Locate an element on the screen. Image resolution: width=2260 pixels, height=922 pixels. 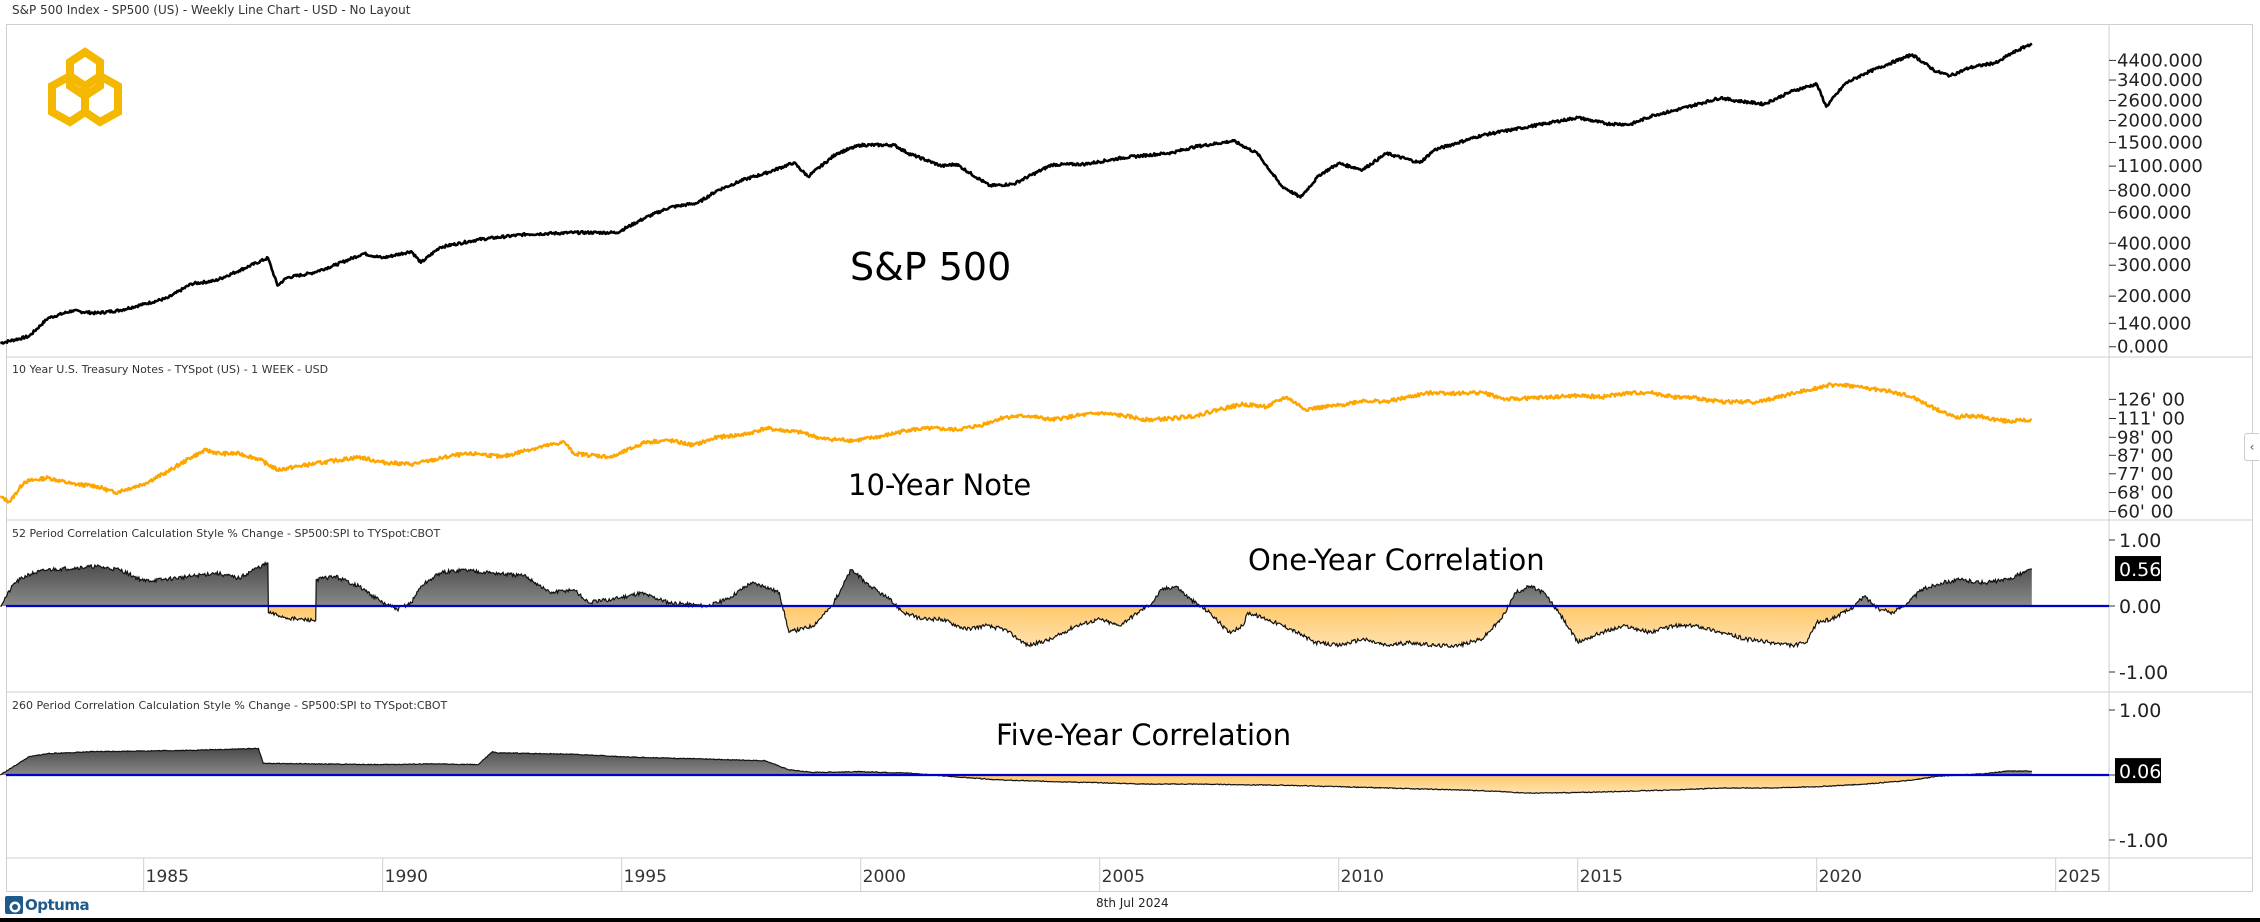
five-year-corr-annotation: Five-Year Correlation is located at coordinates (1144, 735).